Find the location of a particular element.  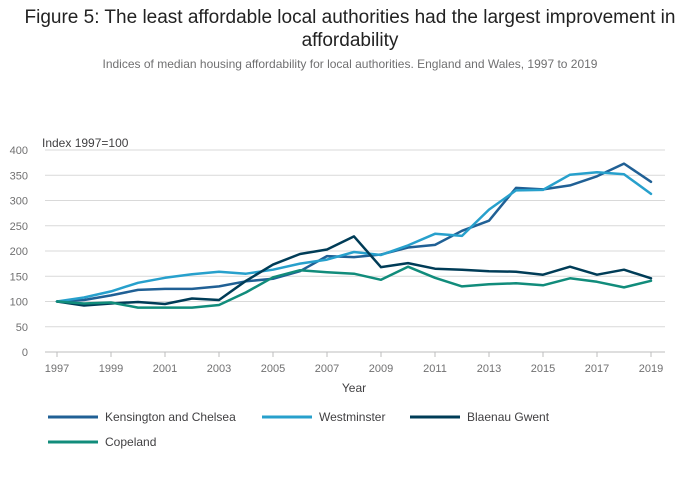

x-tick-label-2005: 2005 is located at coordinates (273, 369).